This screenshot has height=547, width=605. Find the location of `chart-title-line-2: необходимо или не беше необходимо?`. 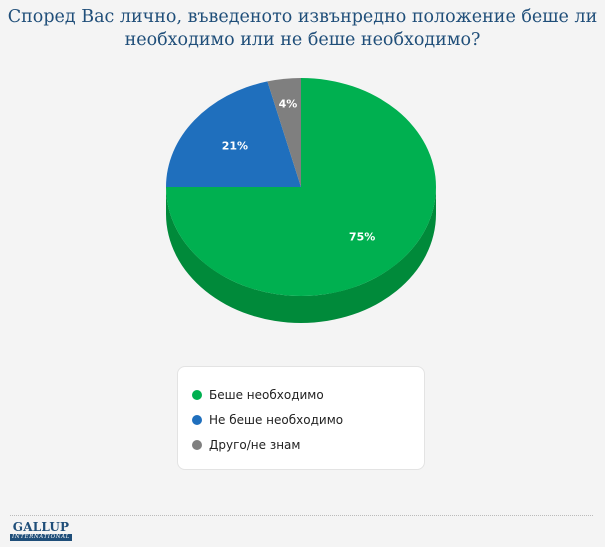

chart-title-line-2: необходимо или не беше необходимо? is located at coordinates (302, 40).